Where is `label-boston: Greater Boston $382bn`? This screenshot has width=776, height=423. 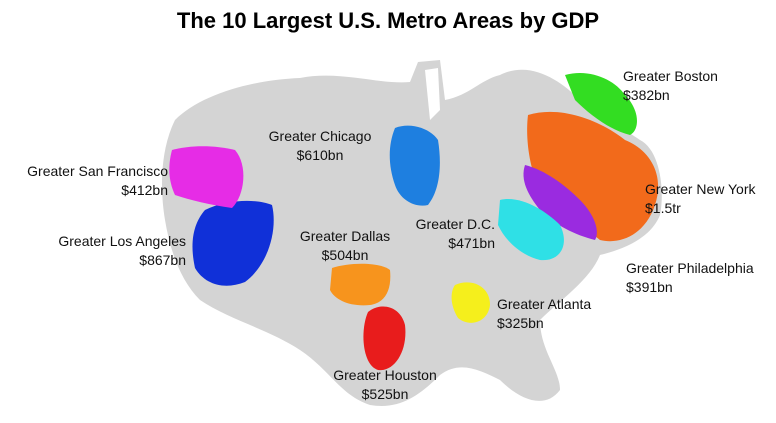
label-boston: Greater Boston $382bn is located at coordinates (670, 85).